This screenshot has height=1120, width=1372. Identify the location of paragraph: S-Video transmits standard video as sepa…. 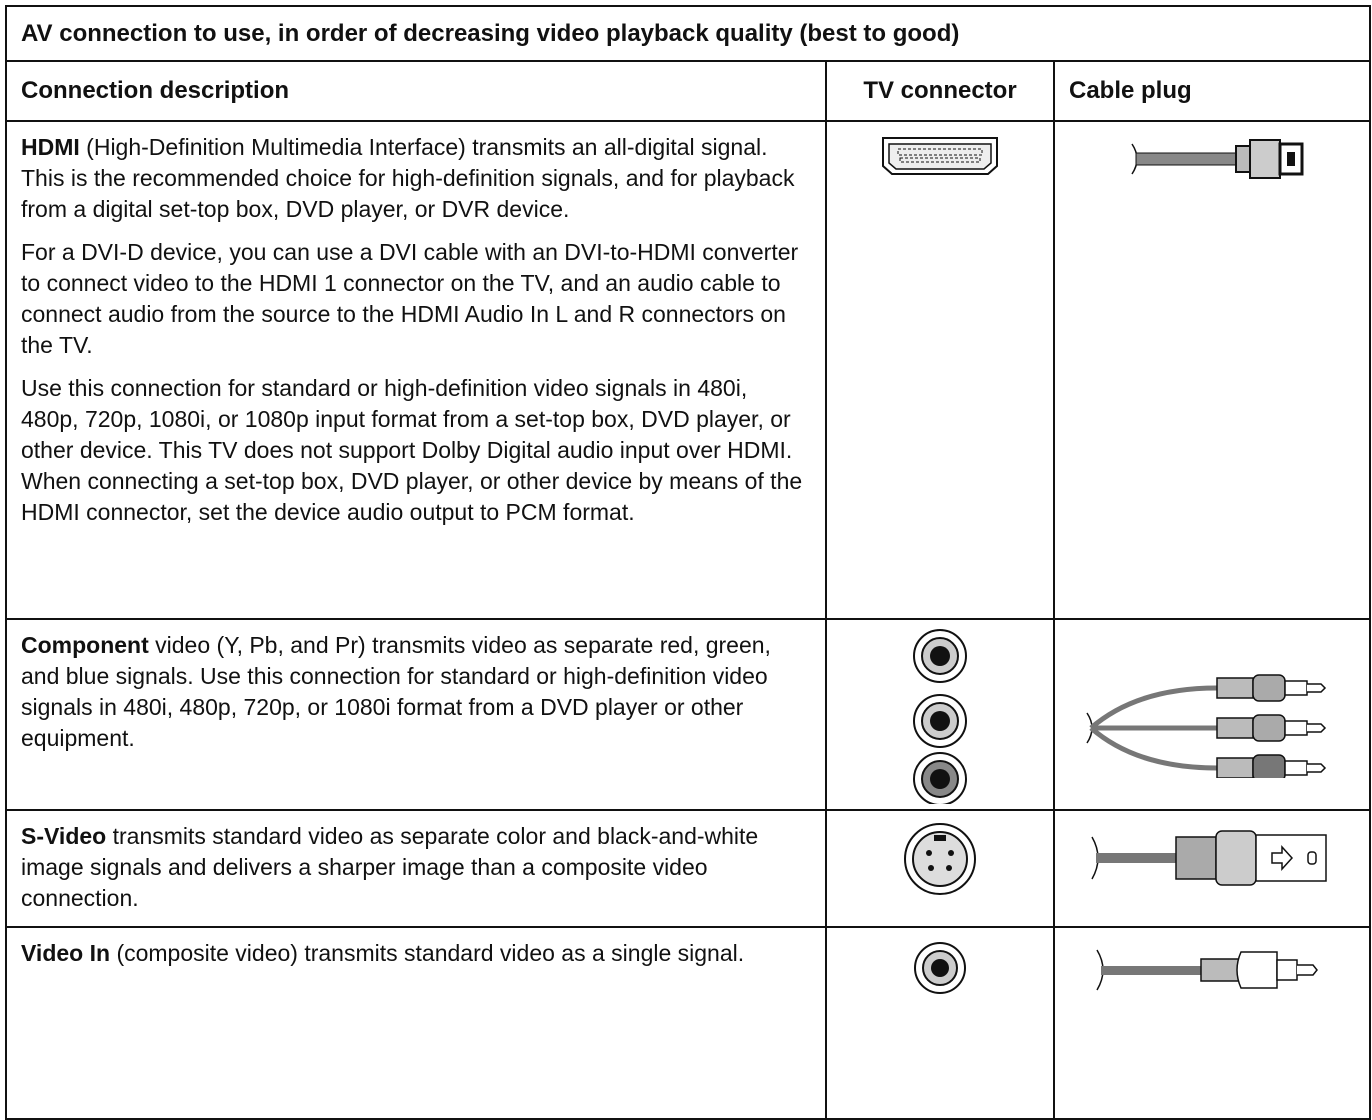
(416, 867).